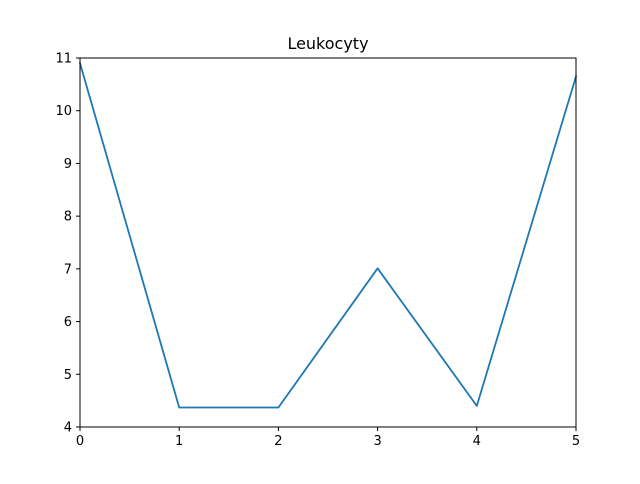  What do you see at coordinates (68, 375) in the screenshot?
I see `y-tick-label: 5` at bounding box center [68, 375].